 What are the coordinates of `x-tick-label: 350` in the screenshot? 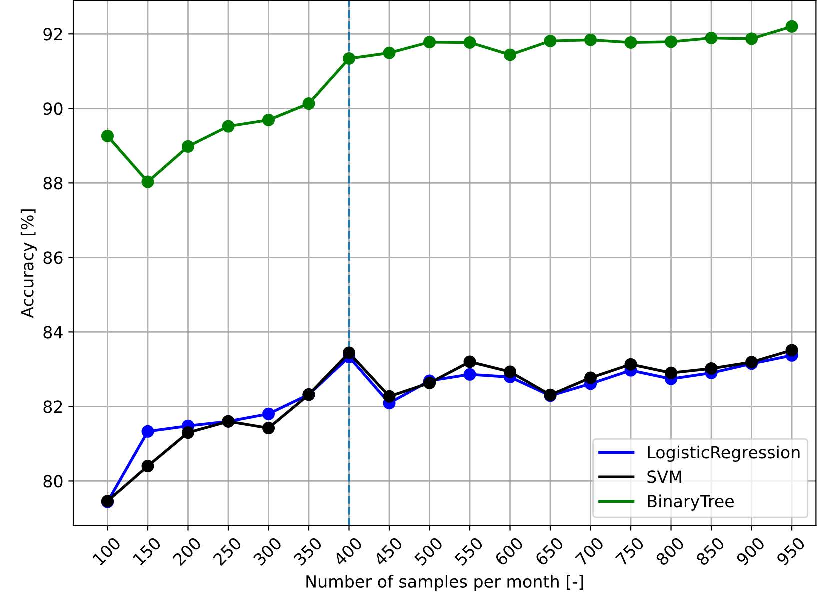 It's located at (308, 551).